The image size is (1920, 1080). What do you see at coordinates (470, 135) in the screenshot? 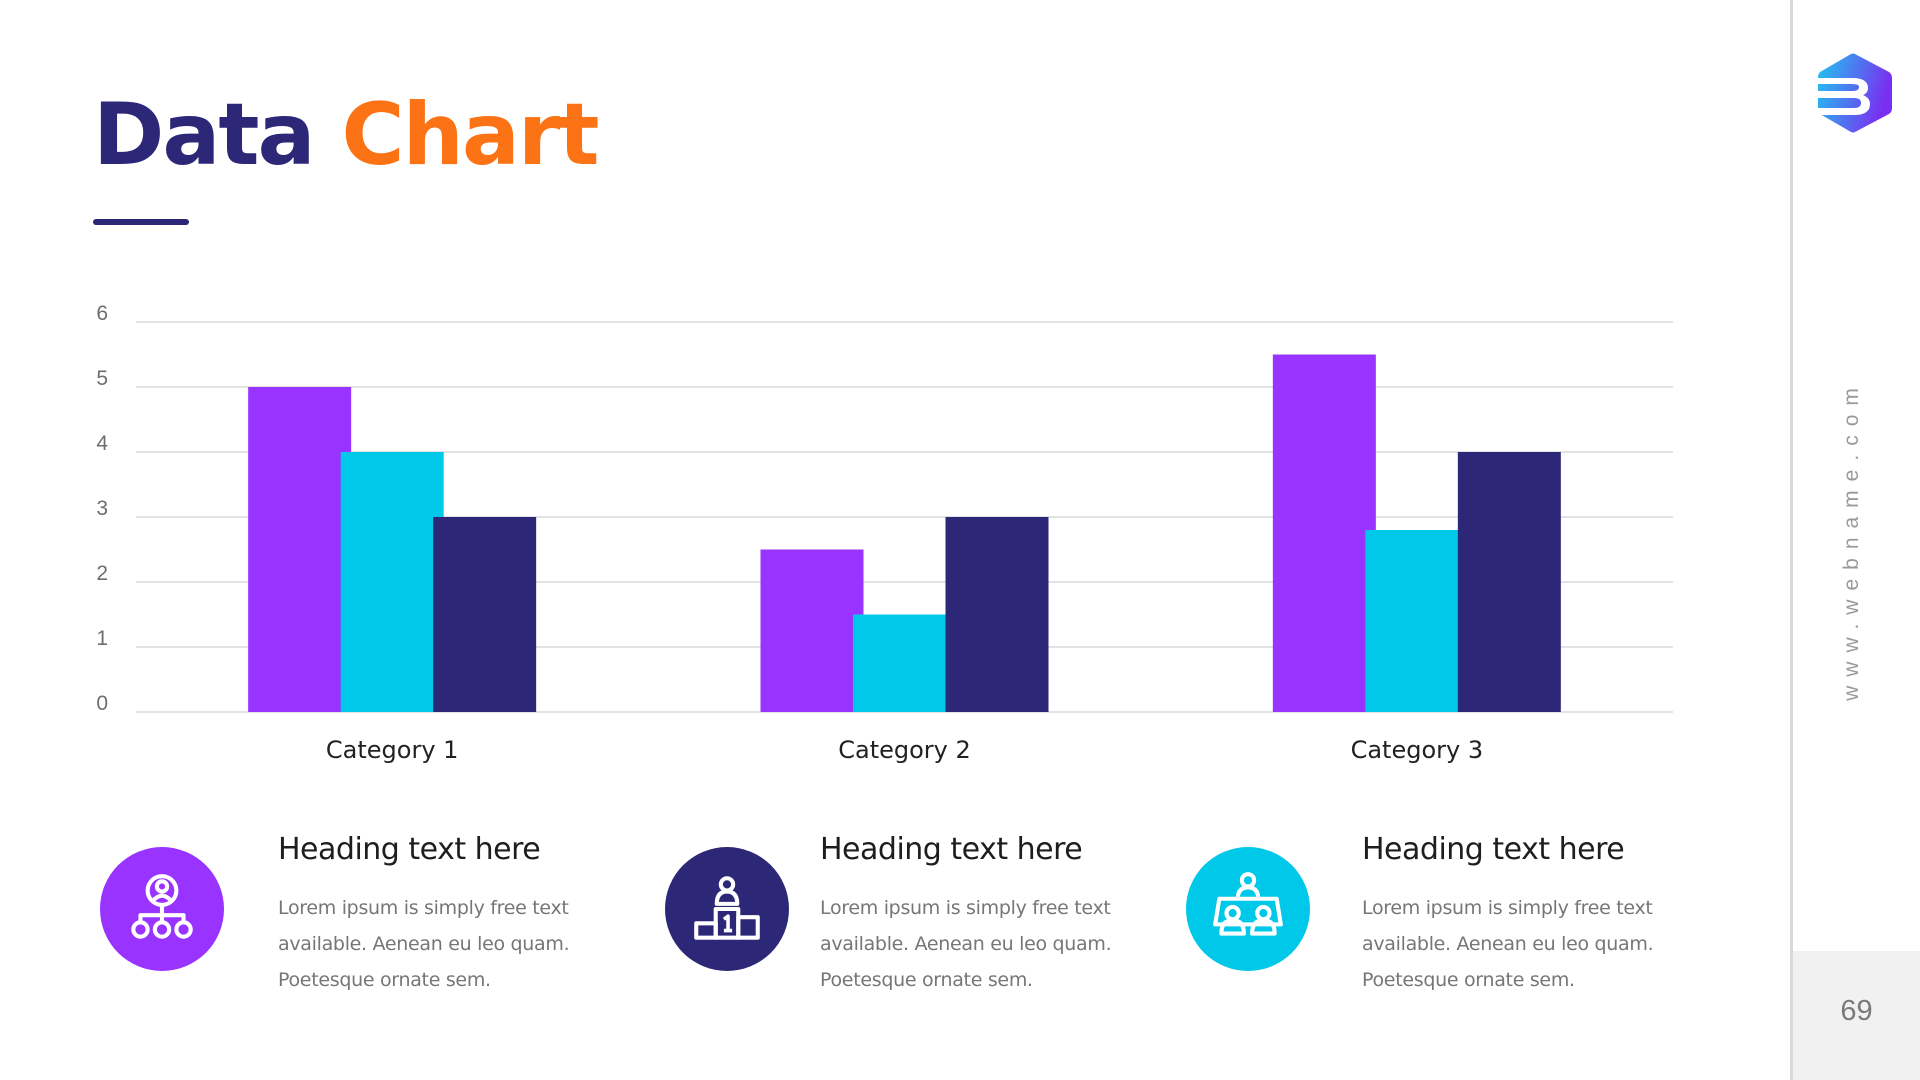
I see `title-word-chart: Chart` at bounding box center [470, 135].